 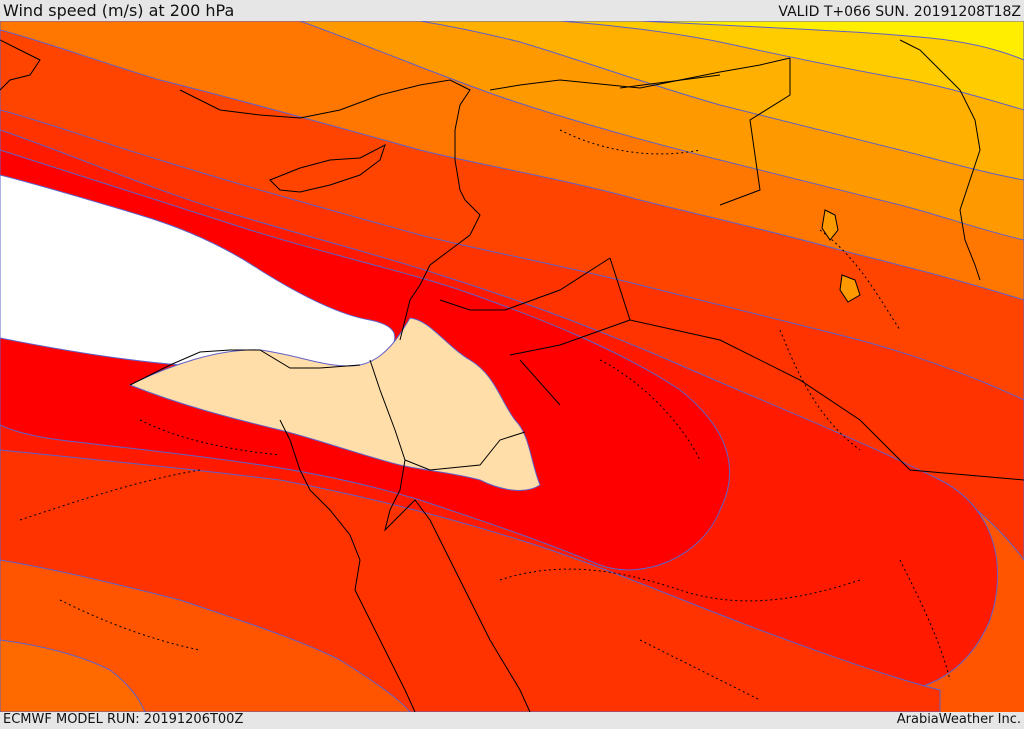 I want to click on lakes, so click(x=841, y=256).